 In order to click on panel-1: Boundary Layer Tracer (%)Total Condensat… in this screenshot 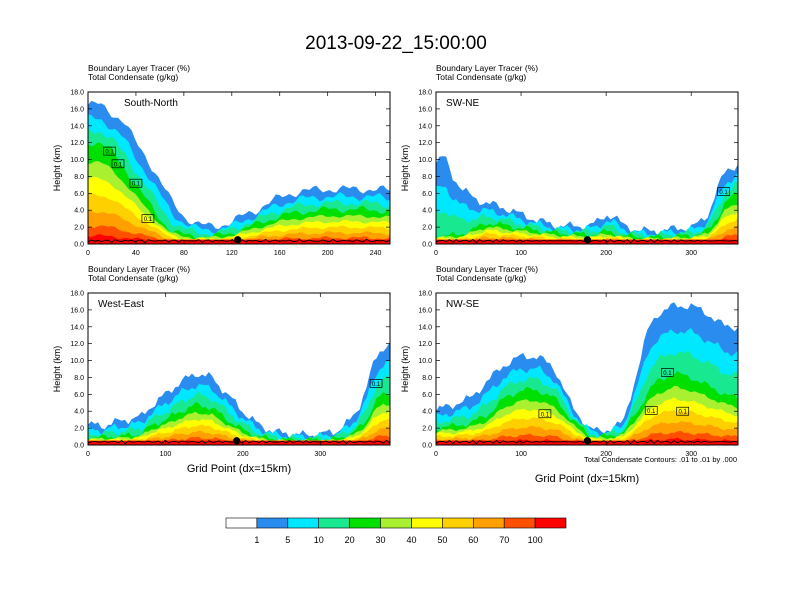, I will do `click(569, 160)`.